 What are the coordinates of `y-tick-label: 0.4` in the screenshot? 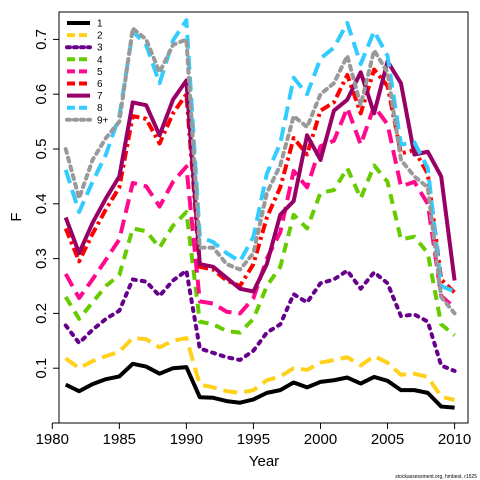 It's located at (41, 203).